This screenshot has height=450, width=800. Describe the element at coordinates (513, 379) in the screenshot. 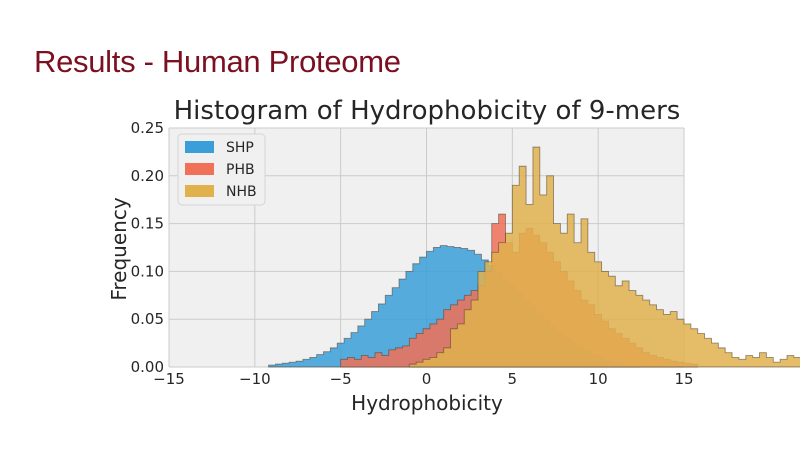

I see `x-tick-label: 5` at that location.